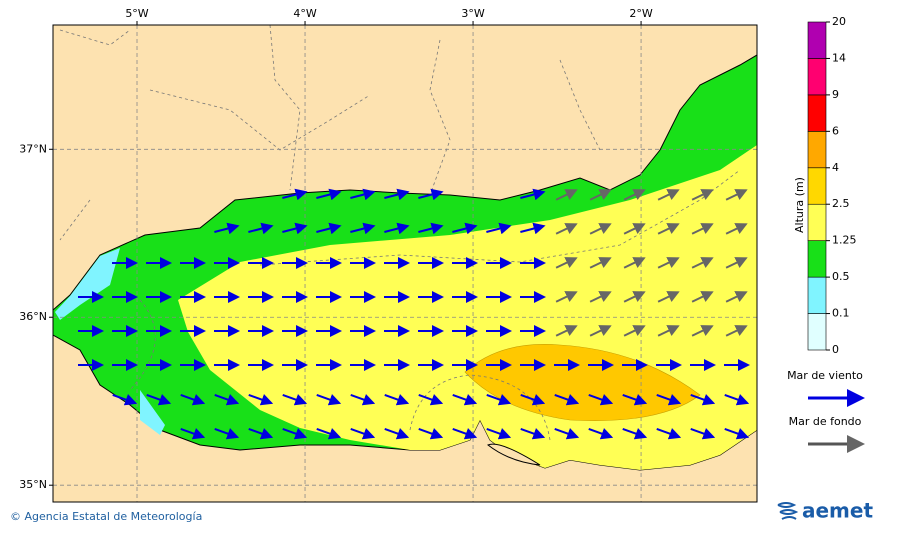 This screenshot has height=533, width=900. Describe the element at coordinates (304, 13) in the screenshot. I see `x-tick-label: 4°W` at that location.